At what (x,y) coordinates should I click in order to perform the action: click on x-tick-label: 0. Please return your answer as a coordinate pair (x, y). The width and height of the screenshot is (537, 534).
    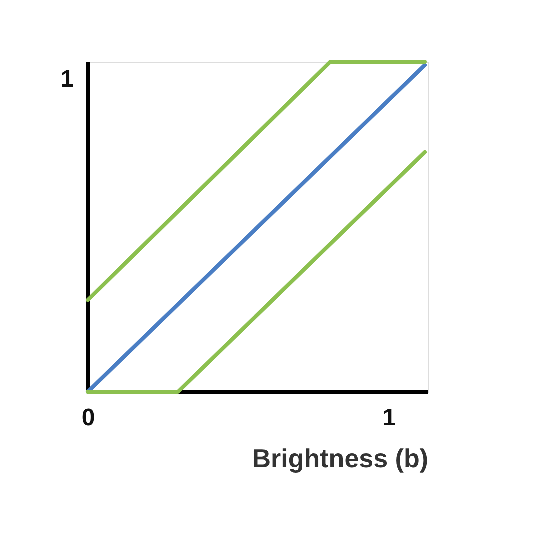
    Looking at the image, I should click on (89, 418).